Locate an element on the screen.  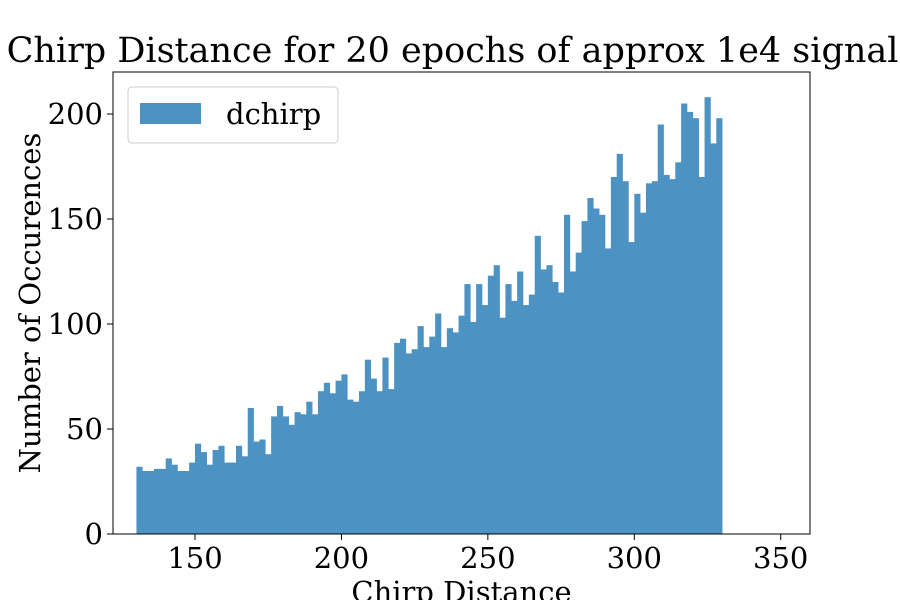
x-tick-label: 200 is located at coordinates (341, 558).